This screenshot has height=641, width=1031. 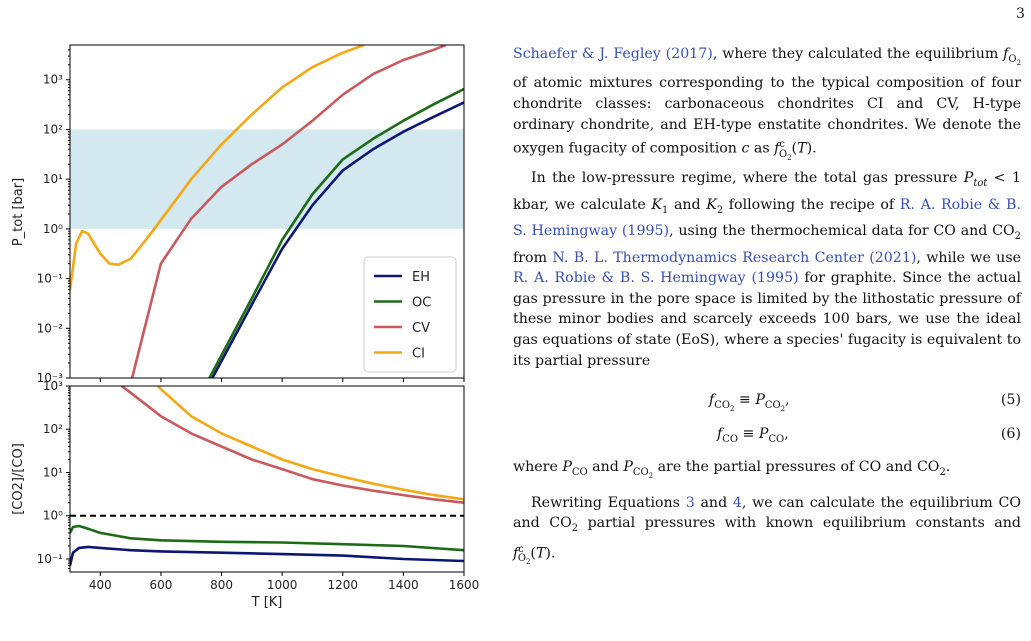 What do you see at coordinates (690, 502) in the screenshot?
I see `equation-ref-link: 3` at bounding box center [690, 502].